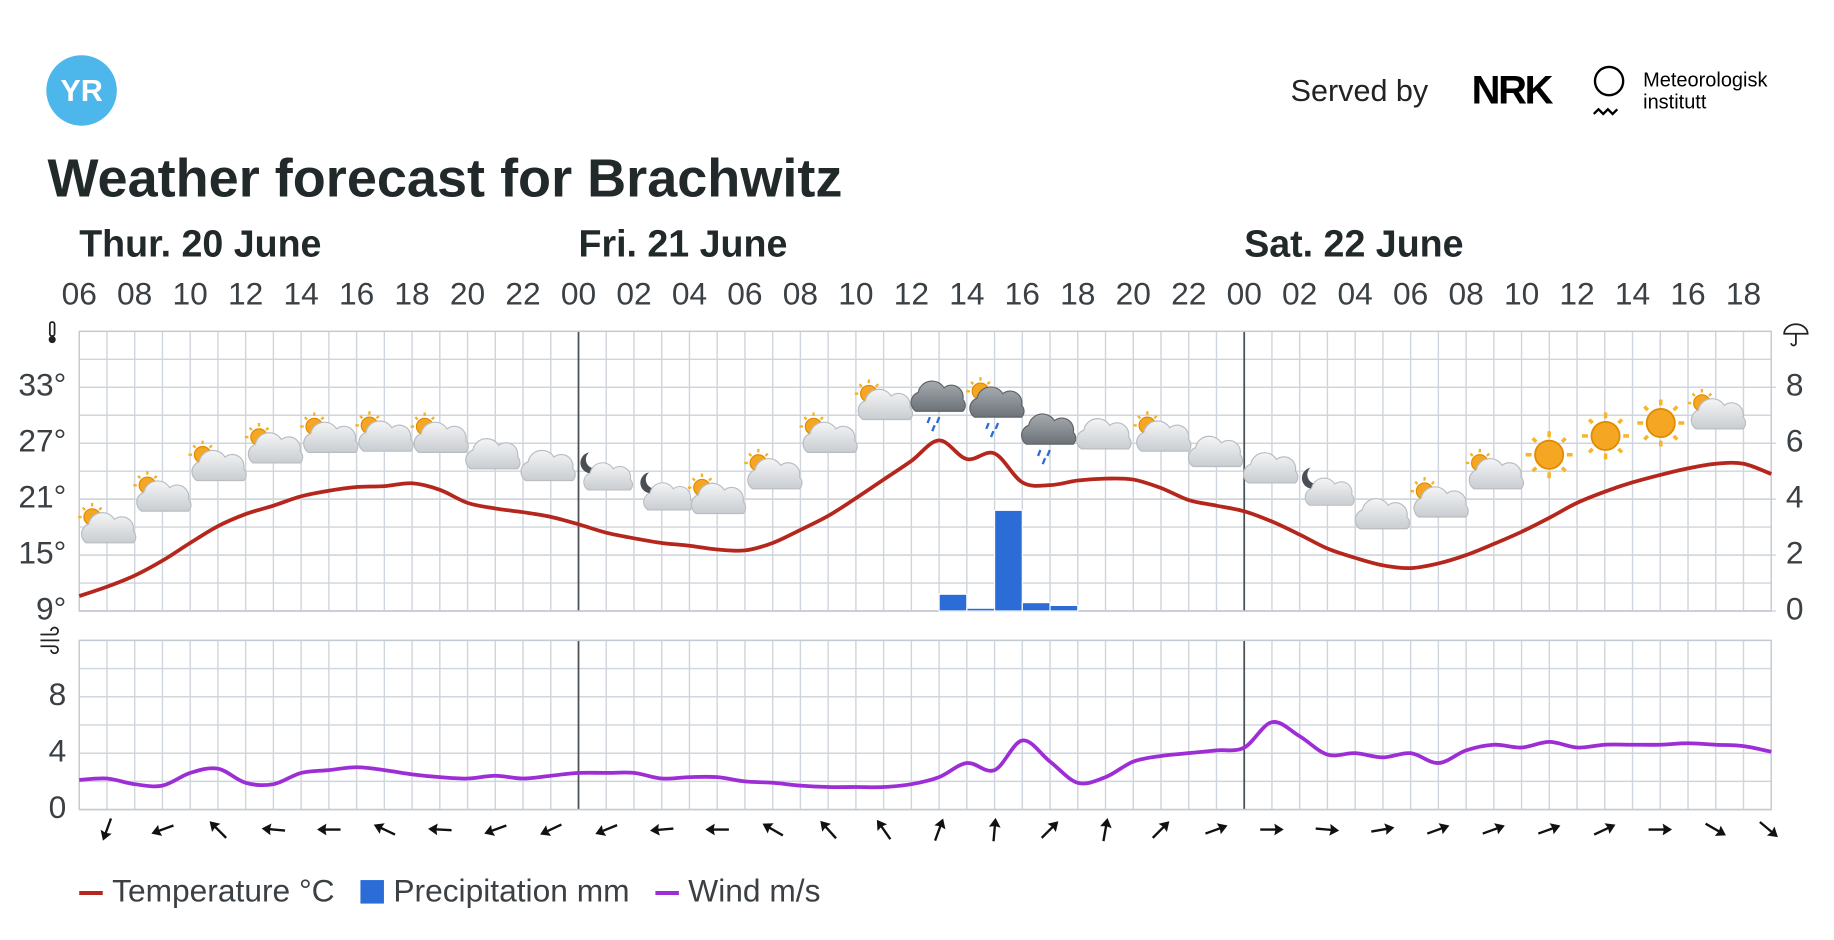  I want to click on x-tick-label: 02, so click(1299, 293).